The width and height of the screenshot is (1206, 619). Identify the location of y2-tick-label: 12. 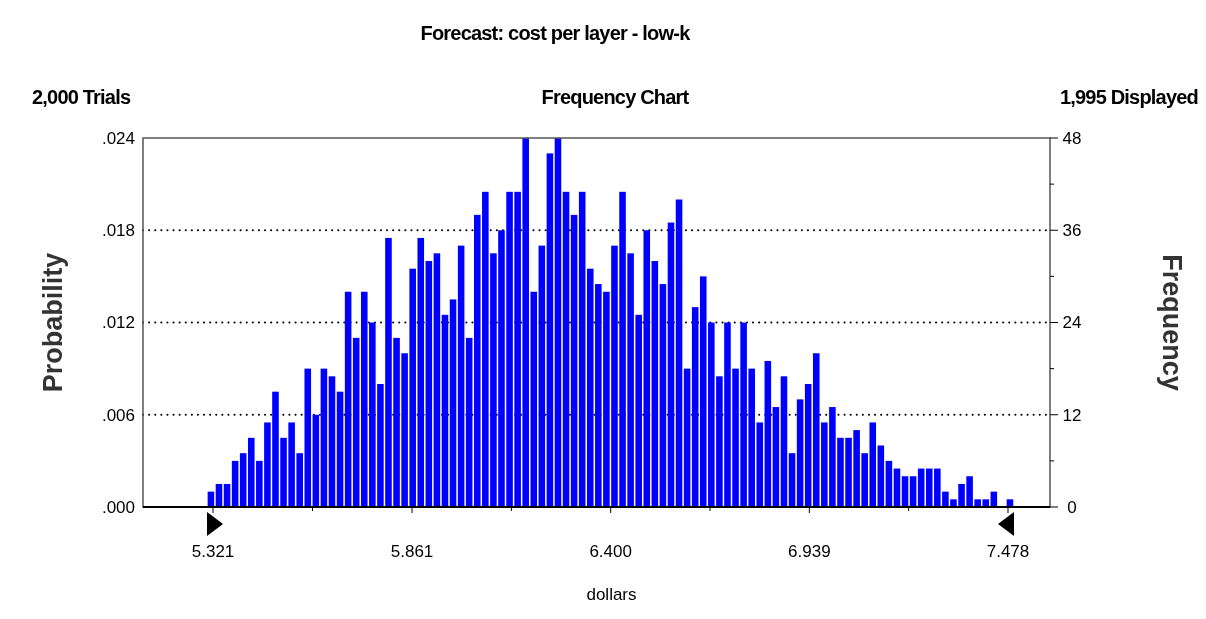
(1072, 415).